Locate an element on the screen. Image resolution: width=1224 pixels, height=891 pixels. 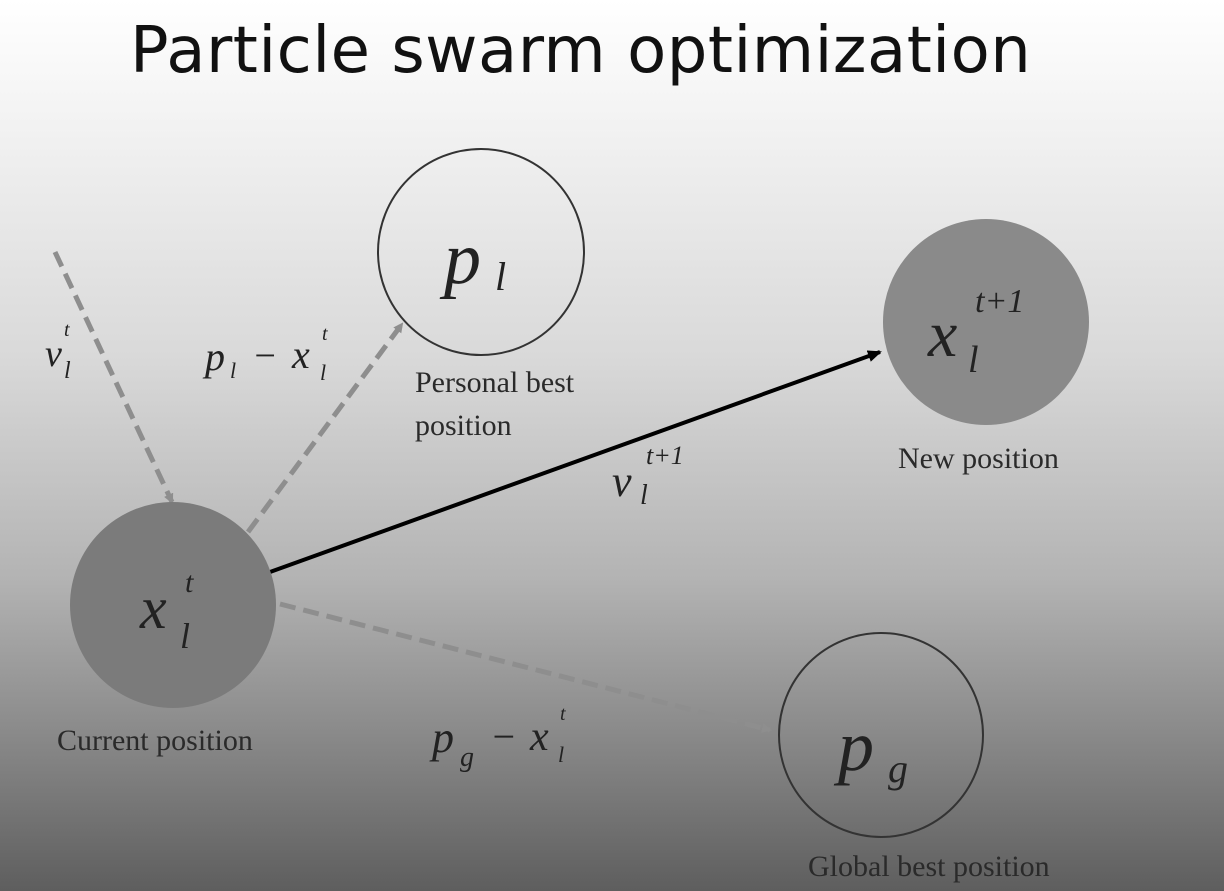
personal-best-caption-line1: Personal best is located at coordinates (495, 382).